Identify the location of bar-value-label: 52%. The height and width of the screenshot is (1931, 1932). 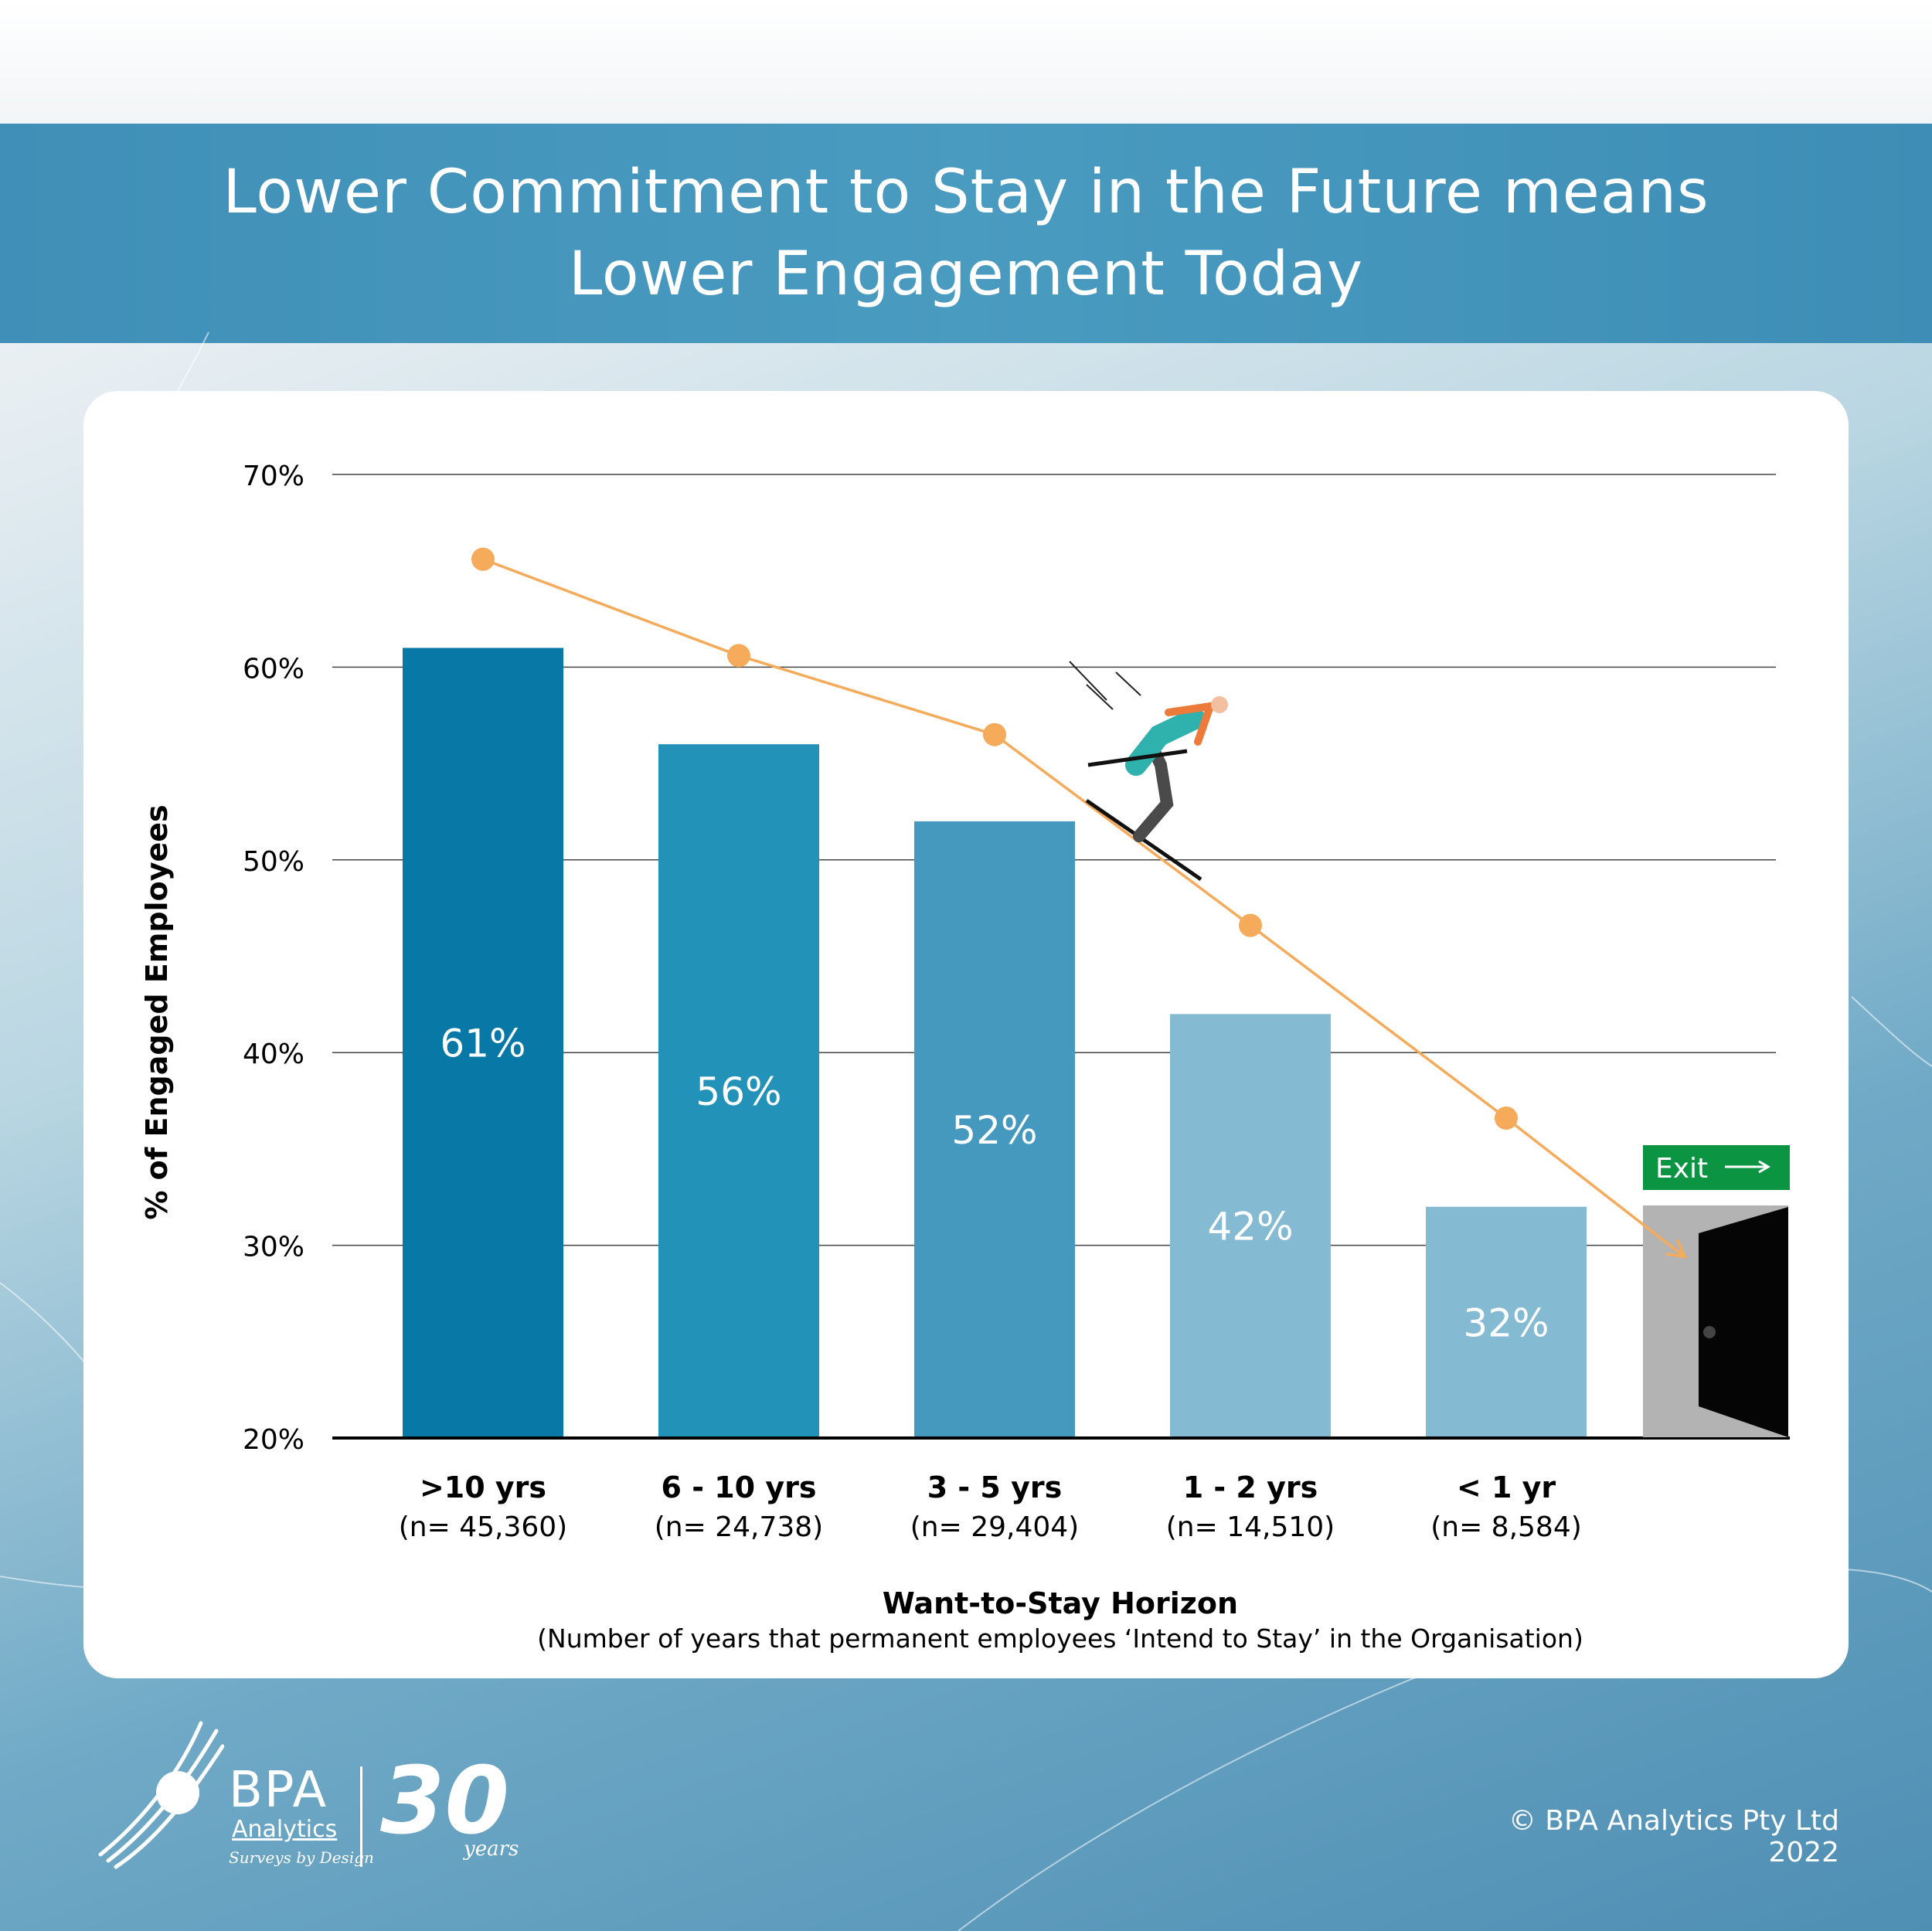
(994, 1130).